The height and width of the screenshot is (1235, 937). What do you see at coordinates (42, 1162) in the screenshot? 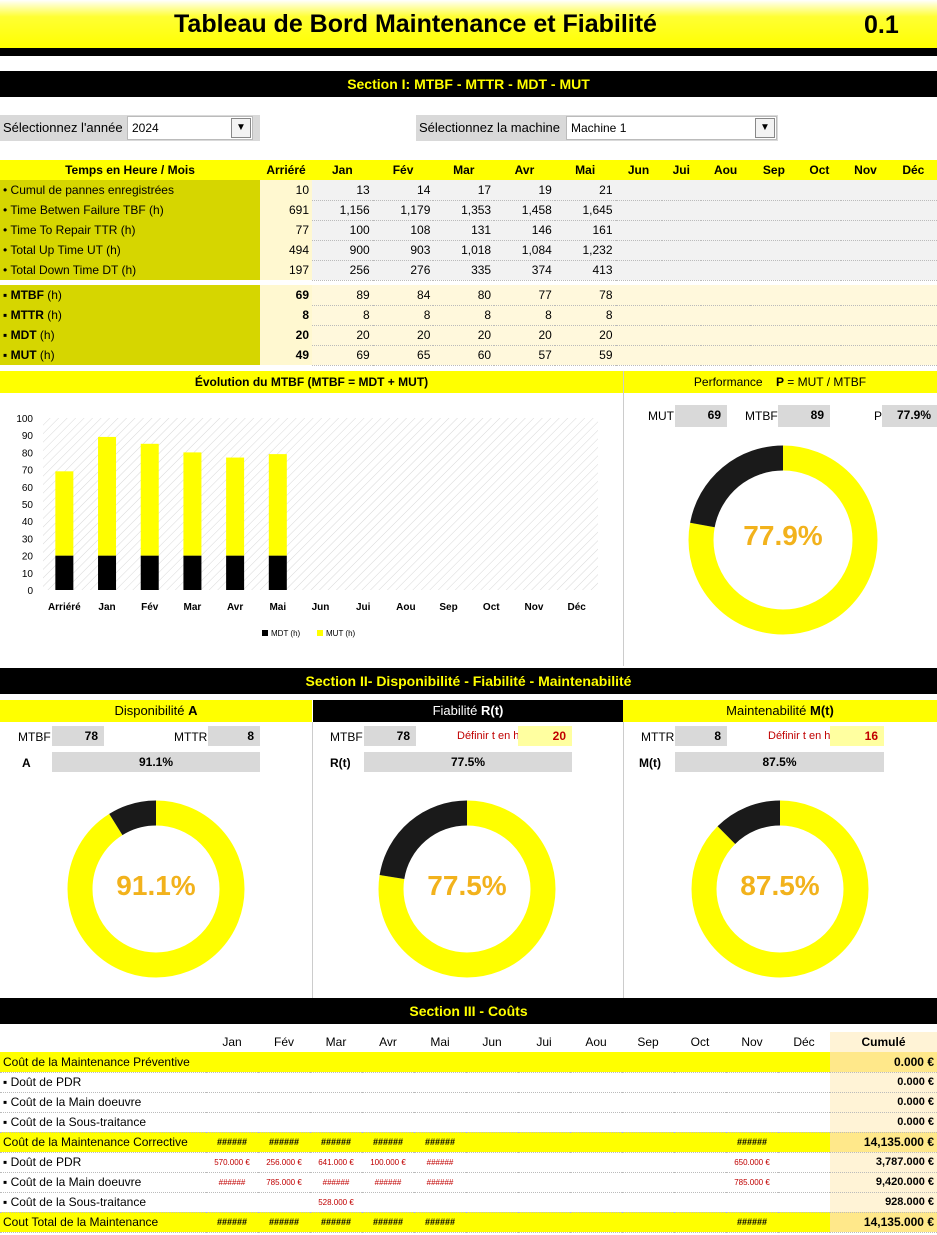
I see `cost-row-label: ▪ Doût de PDR` at bounding box center [42, 1162].